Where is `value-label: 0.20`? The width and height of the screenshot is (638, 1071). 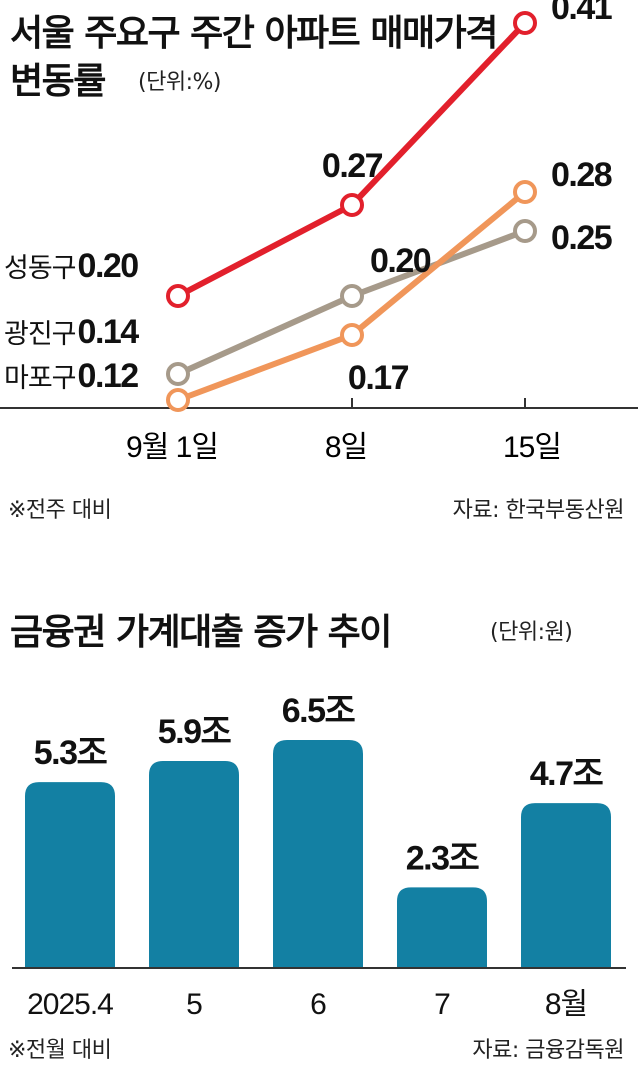 value-label: 0.20 is located at coordinates (400, 261).